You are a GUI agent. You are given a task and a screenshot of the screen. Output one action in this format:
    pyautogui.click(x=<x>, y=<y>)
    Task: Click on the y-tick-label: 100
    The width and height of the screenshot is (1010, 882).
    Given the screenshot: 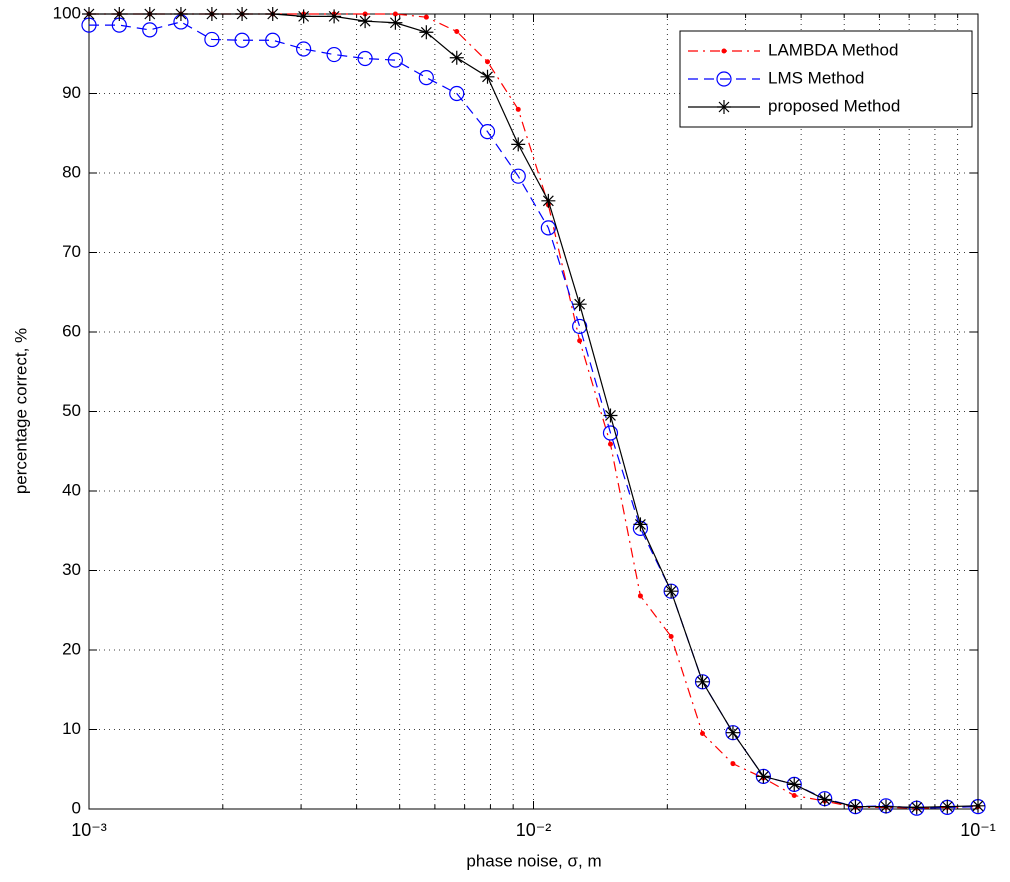 What is the action you would take?
    pyautogui.click(x=67, y=12)
    